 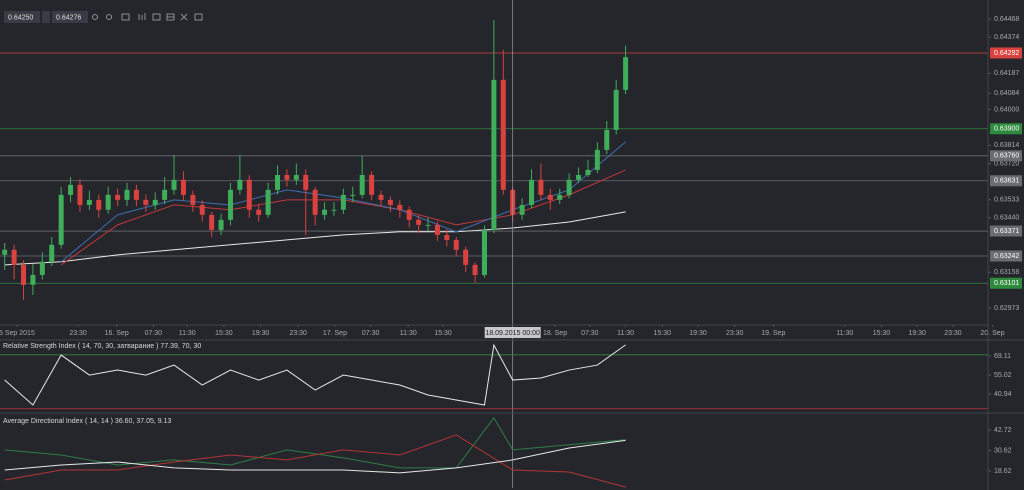 What do you see at coordinates (198, 17) in the screenshot?
I see `save-icon` at bounding box center [198, 17].